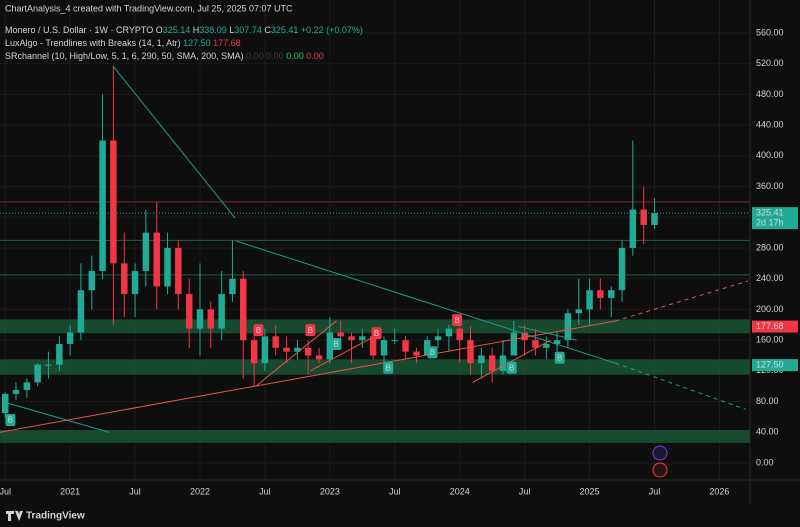  What do you see at coordinates (159, 30) in the screenshot?
I see `ohlc-key: O` at bounding box center [159, 30].